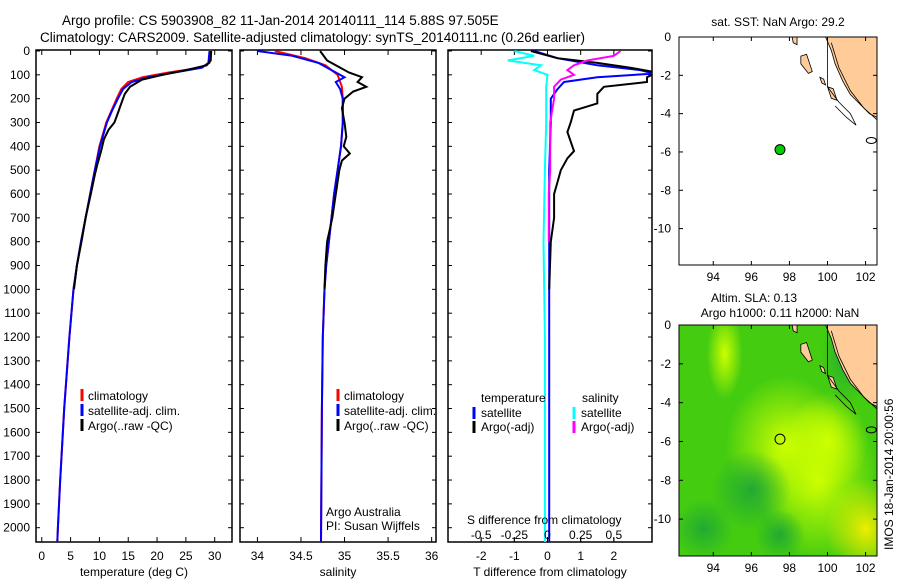 Image resolution: width=900 pixels, height=580 pixels. I want to click on depth-tick-label: 600, so click(20, 194).